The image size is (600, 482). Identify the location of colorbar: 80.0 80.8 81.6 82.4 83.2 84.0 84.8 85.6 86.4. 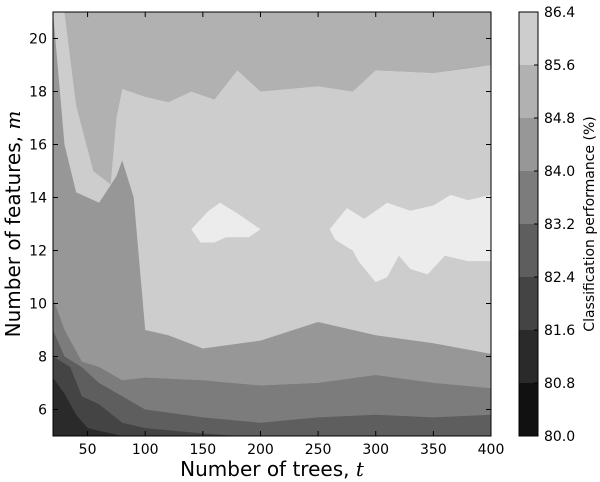
(546, 225).